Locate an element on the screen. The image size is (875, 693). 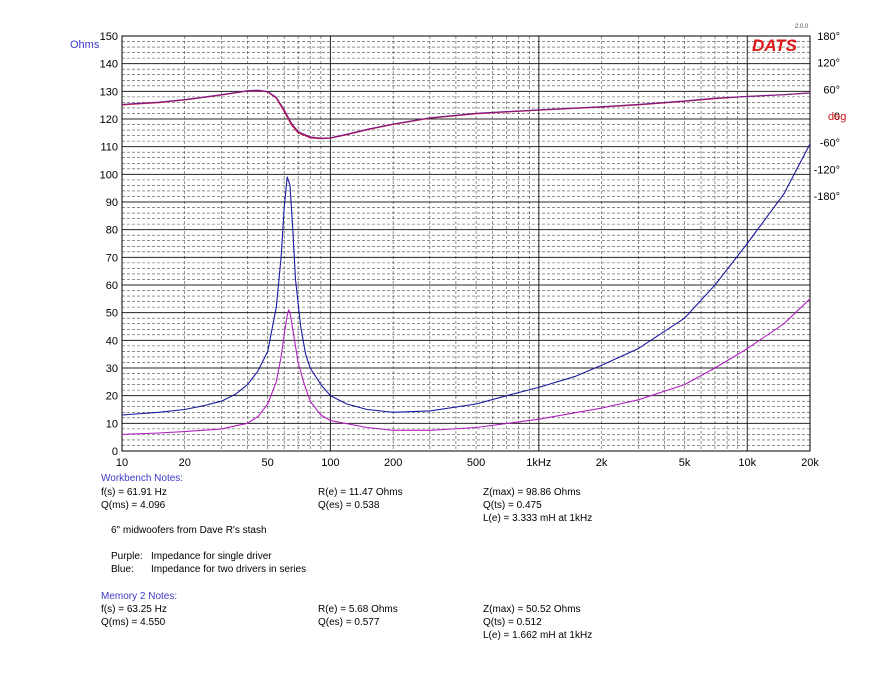
phase-tick-label: 0 is located at coordinates (837, 117).